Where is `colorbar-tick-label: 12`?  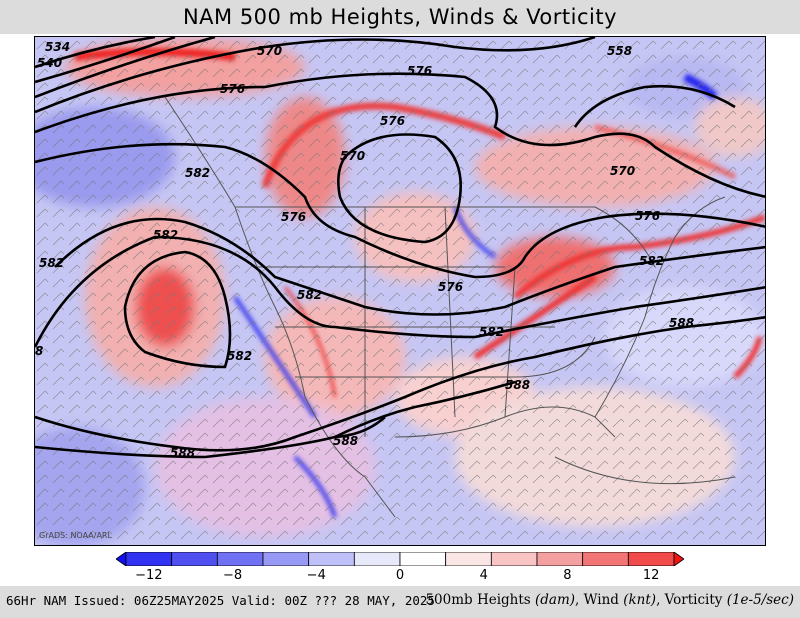
colorbar-tick-label: 12 is located at coordinates (651, 575).